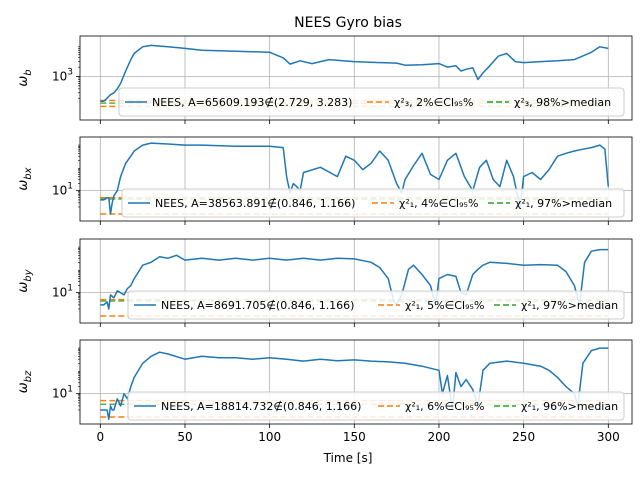 Image resolution: width=640 pixels, height=480 pixels. Describe the element at coordinates (608, 437) in the screenshot. I see `x-tick-label: 300` at that location.